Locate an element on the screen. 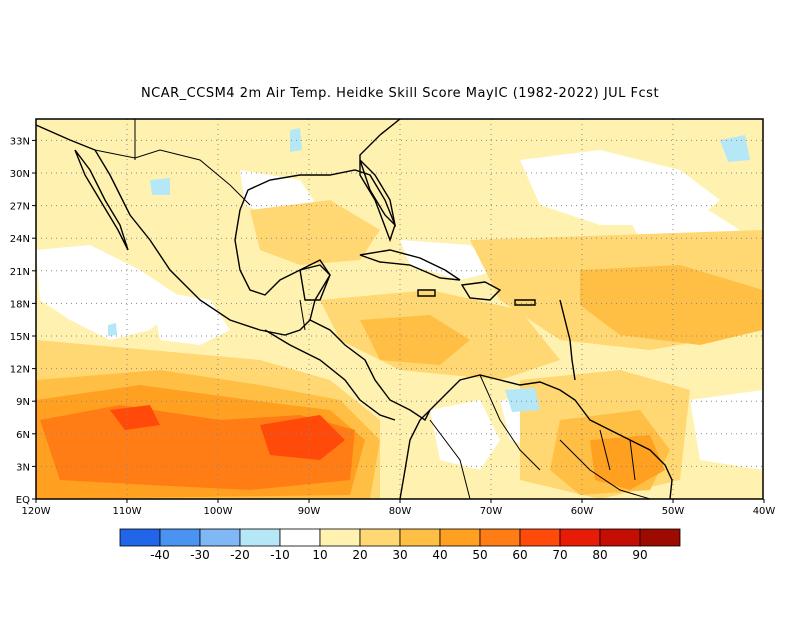 The height and width of the screenshot is (618, 800). lon-tick-label: 80W is located at coordinates (400, 511).